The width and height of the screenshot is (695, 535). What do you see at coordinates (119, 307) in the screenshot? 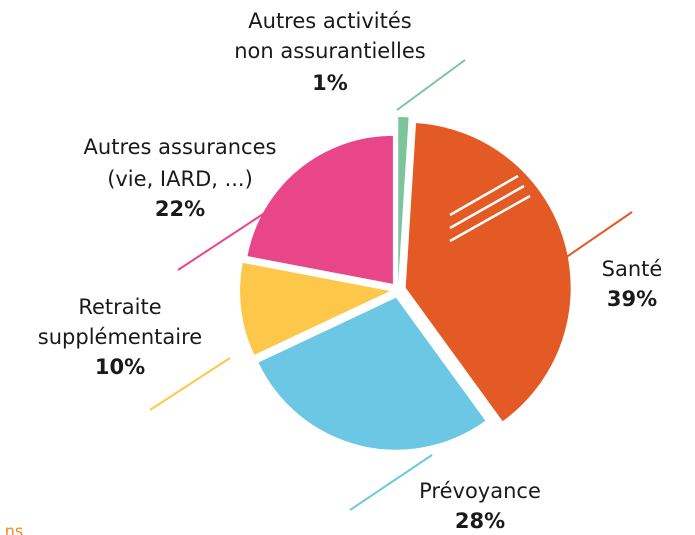
I see `slice-label: Retraite` at bounding box center [119, 307].